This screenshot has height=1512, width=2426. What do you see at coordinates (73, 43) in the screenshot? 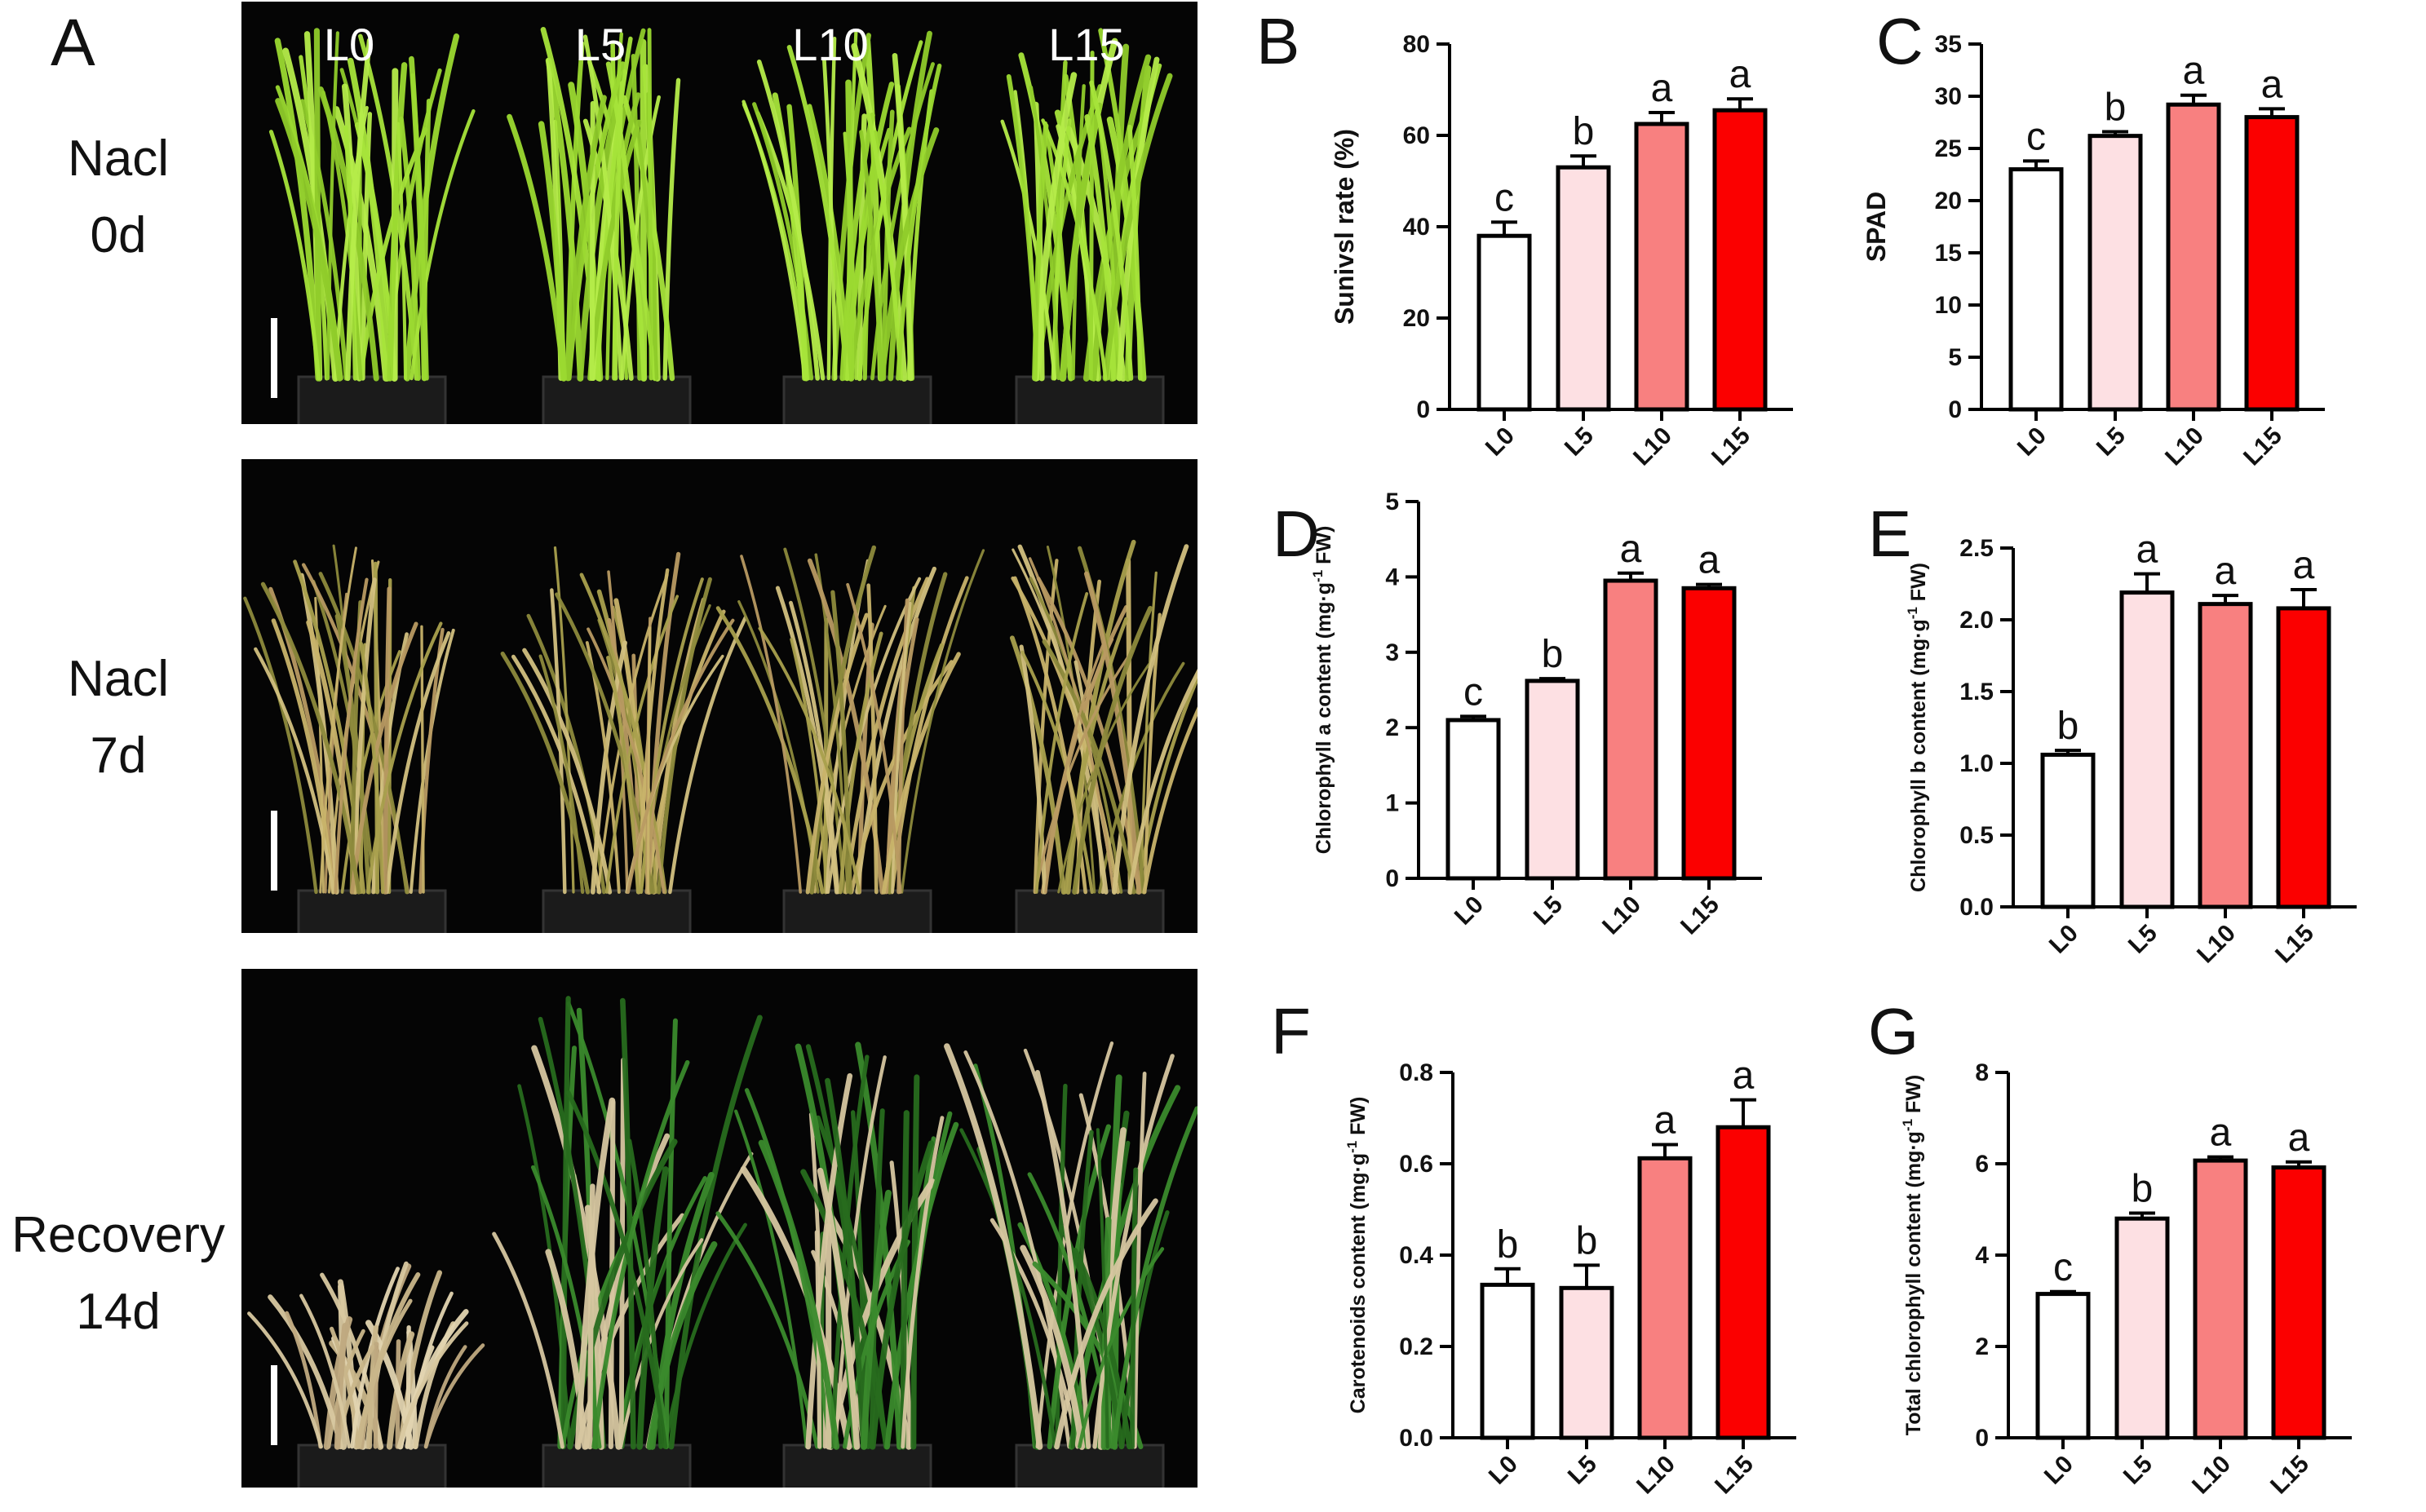
I see `panel-a-letter: A` at bounding box center [73, 43].